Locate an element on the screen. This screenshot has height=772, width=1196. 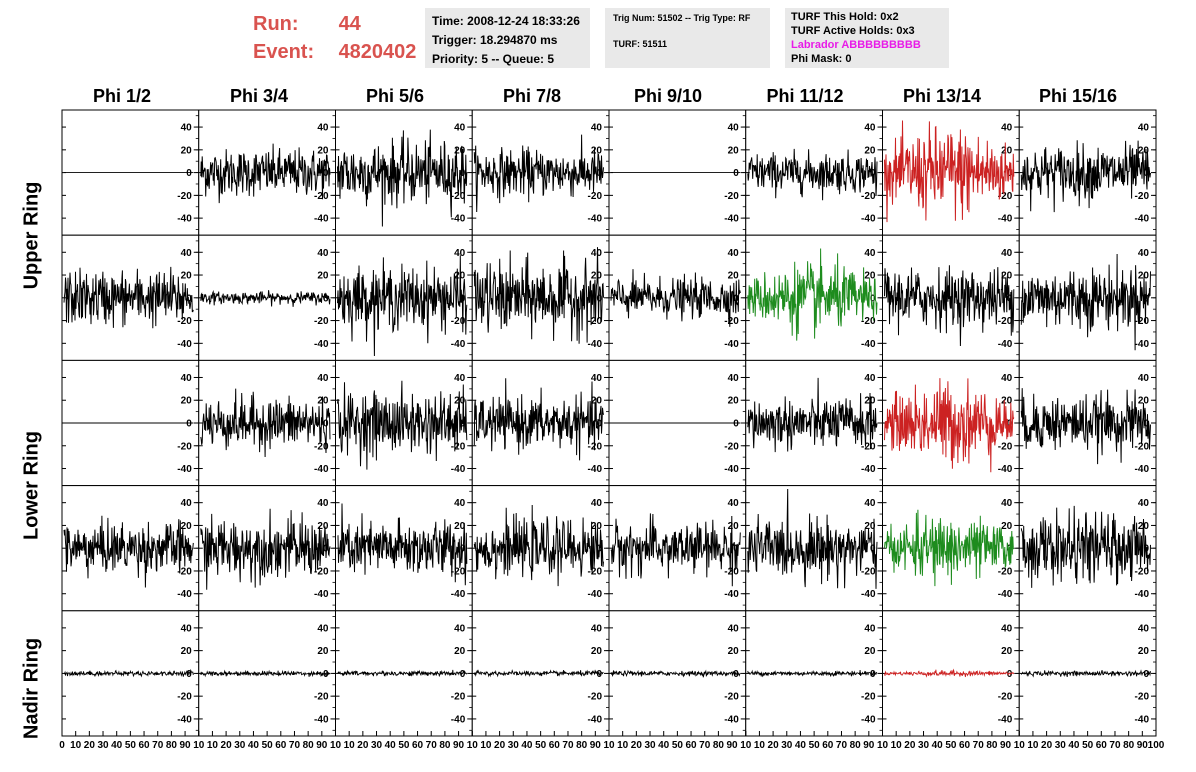
trig-num-text: Trig Num: 51502 -- Trig Type: RF is located at coordinates (682, 18).